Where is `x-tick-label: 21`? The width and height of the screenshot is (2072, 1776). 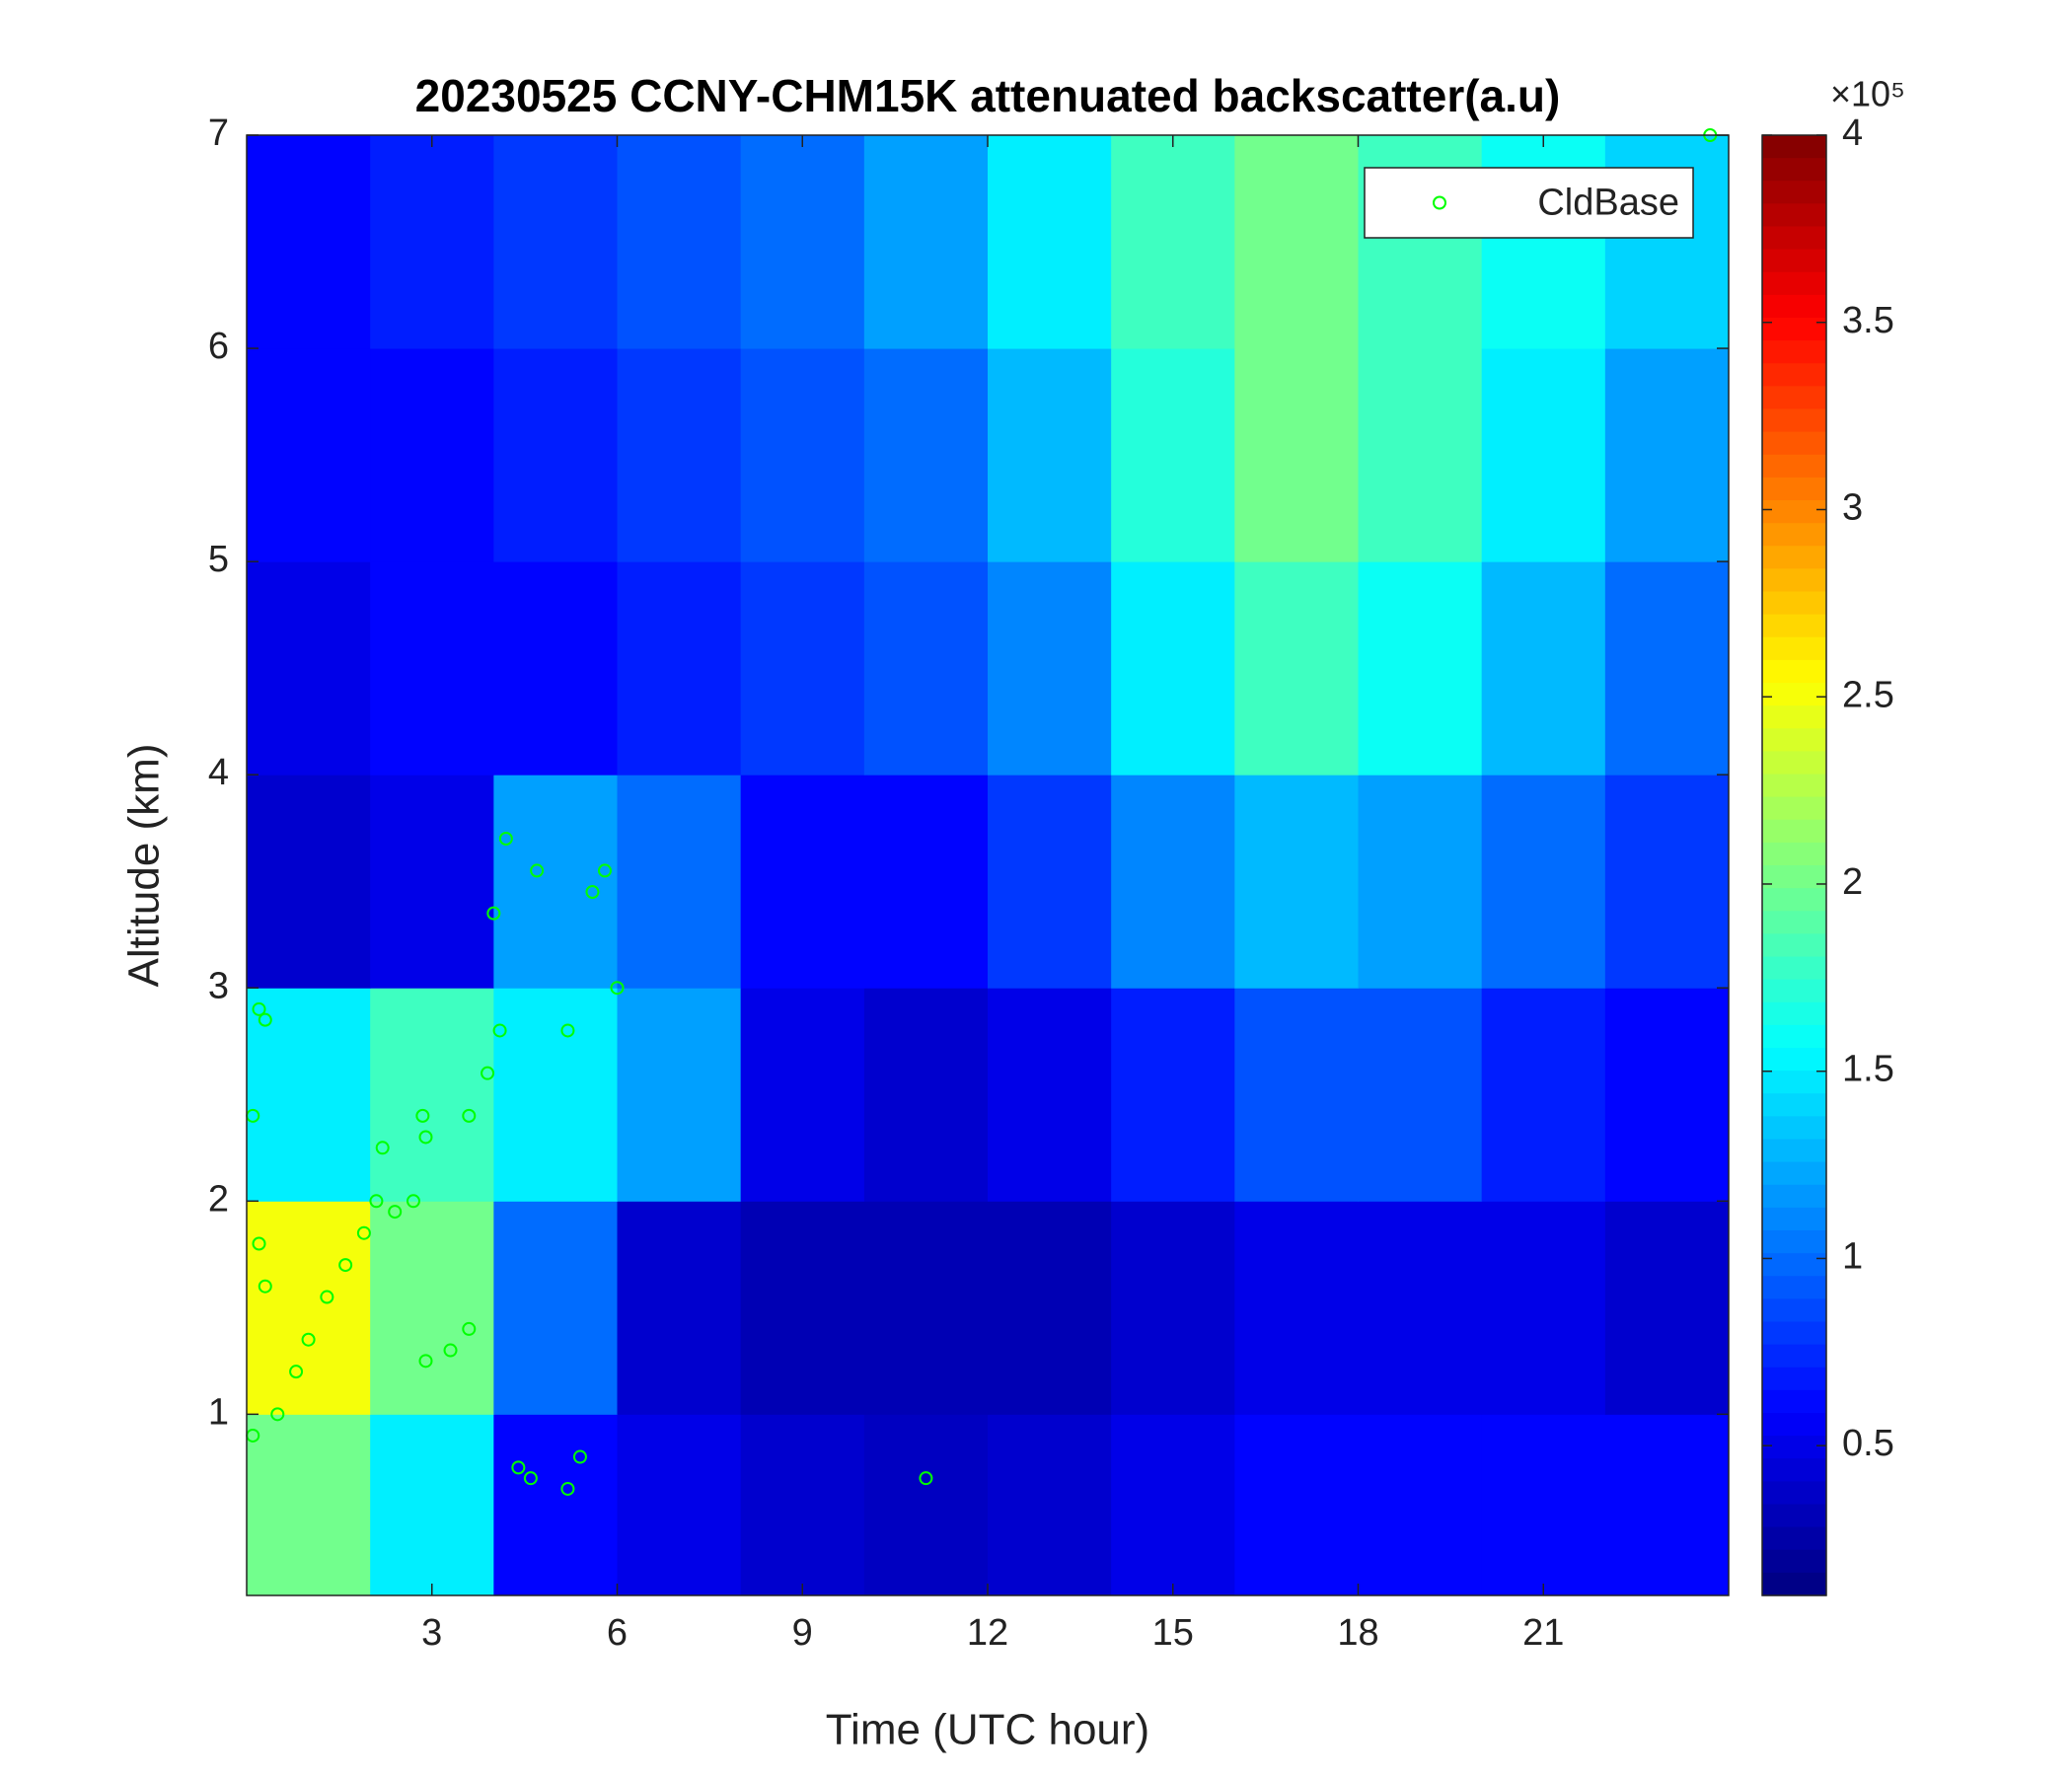
x-tick-label: 21 is located at coordinates (1543, 1633).